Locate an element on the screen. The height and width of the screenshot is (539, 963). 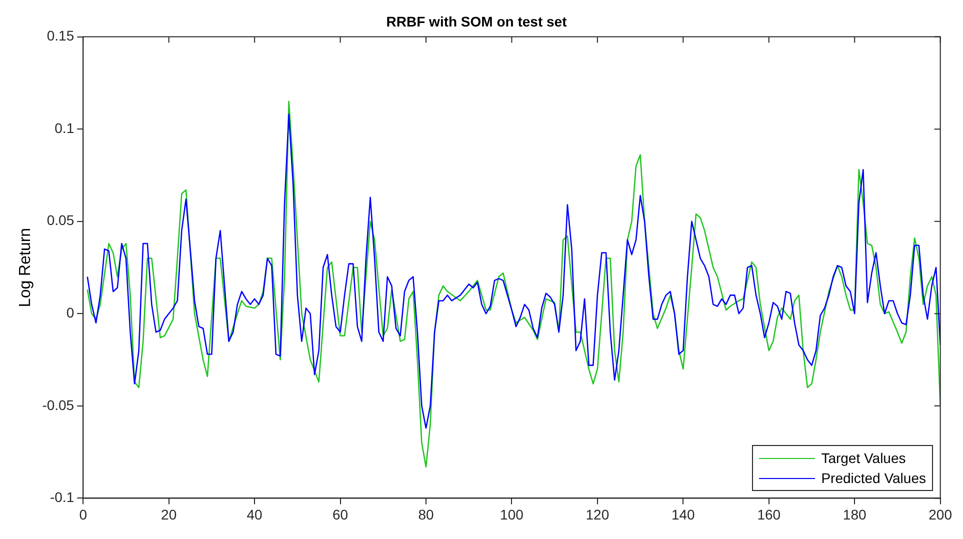
y-tick-label: 0 is located at coordinates (70, 312).